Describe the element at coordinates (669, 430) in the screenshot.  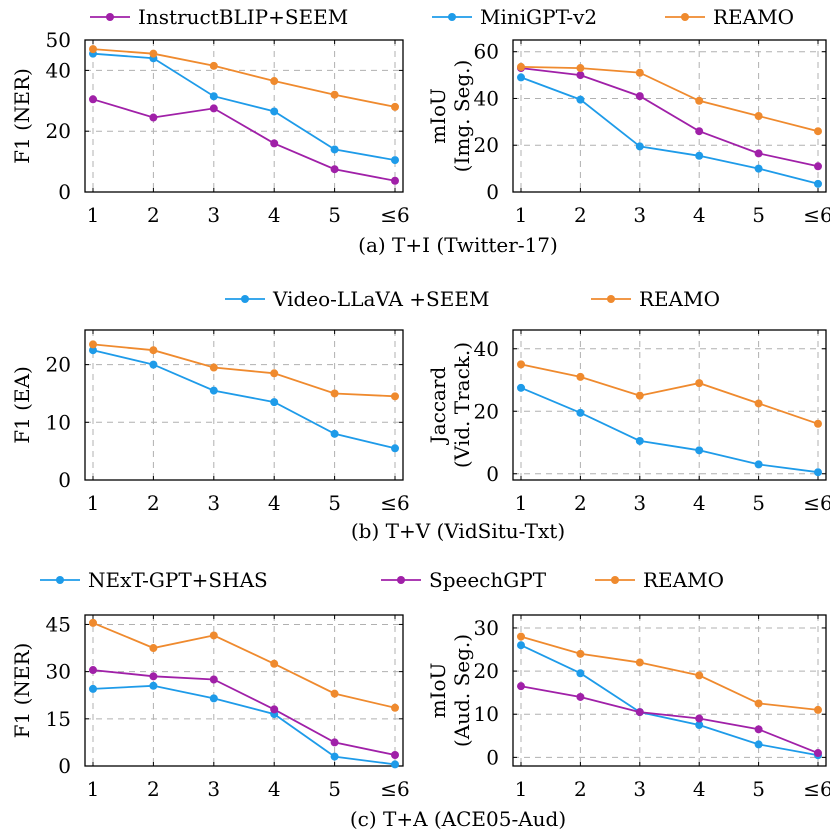
I see `series-video-llava-seem` at that location.